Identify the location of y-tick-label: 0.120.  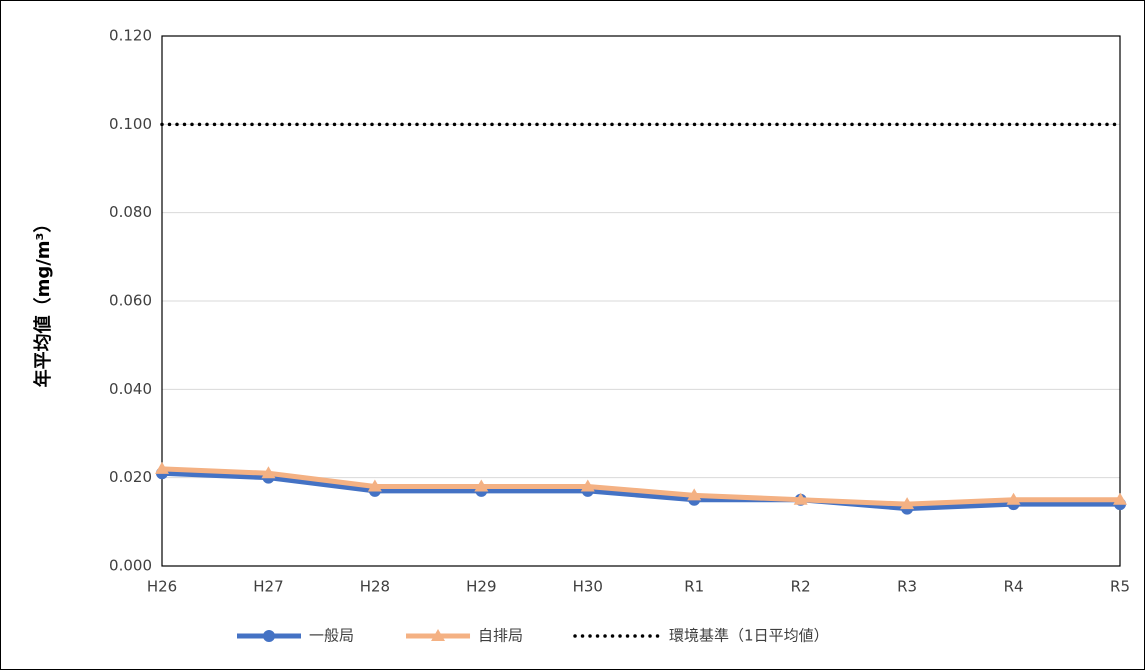
(130, 36).